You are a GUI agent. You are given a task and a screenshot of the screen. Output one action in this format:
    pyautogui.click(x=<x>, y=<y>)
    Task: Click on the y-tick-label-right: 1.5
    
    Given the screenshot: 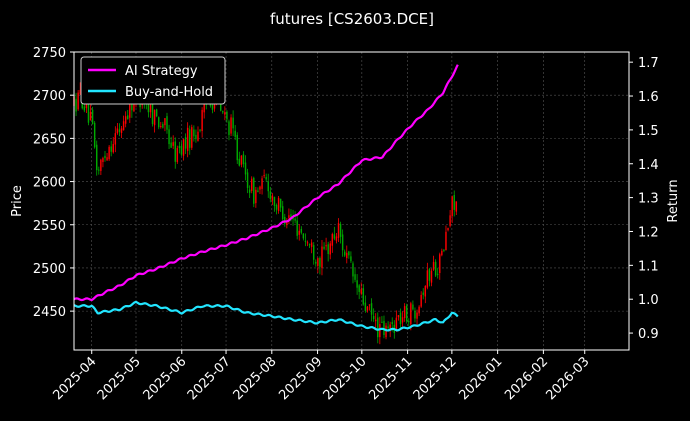 What is the action you would take?
    pyautogui.click(x=648, y=131)
    